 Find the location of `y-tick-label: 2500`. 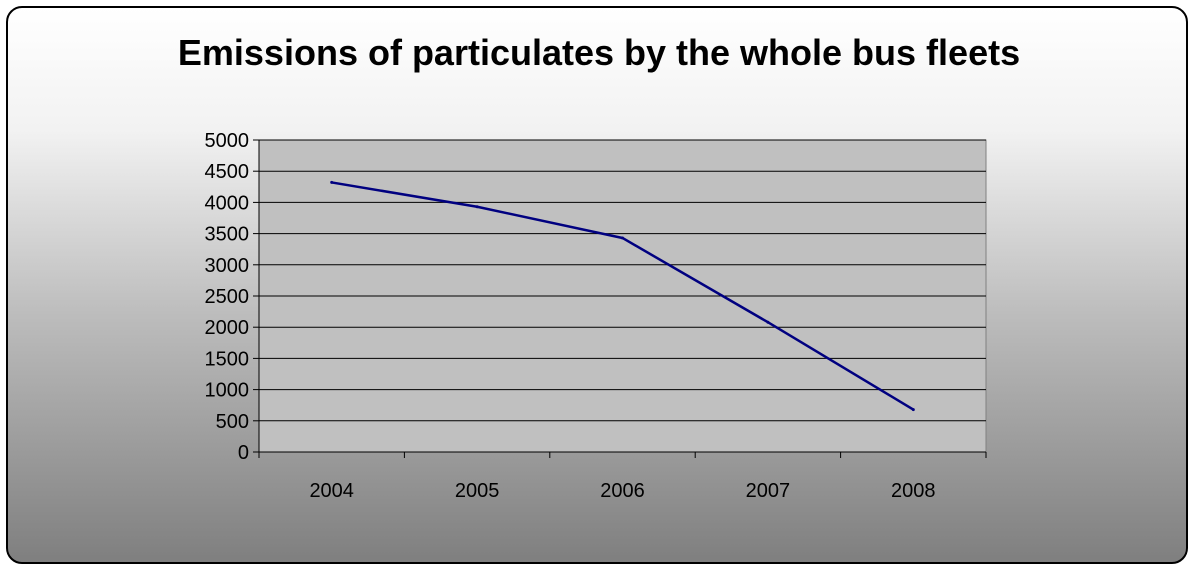

y-tick-label: 2500 is located at coordinates (227, 297).